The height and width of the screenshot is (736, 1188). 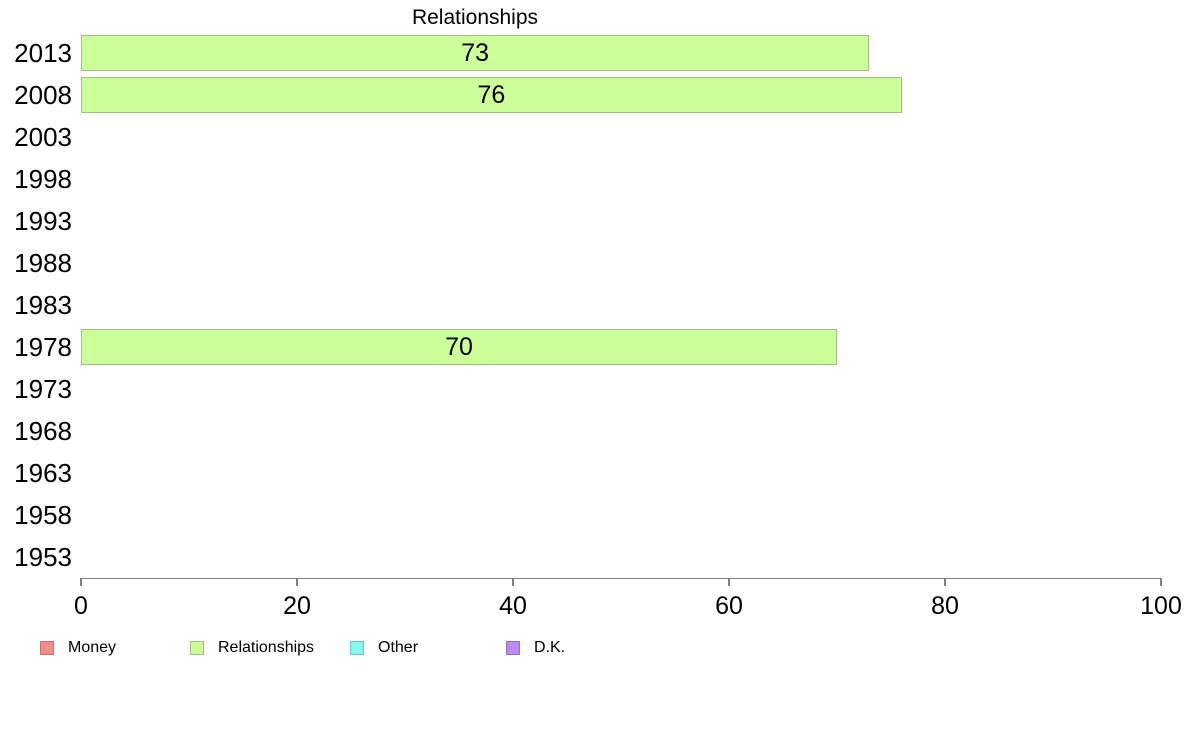 I want to click on y-axis-label-1988: 1988, so click(x=43, y=263).